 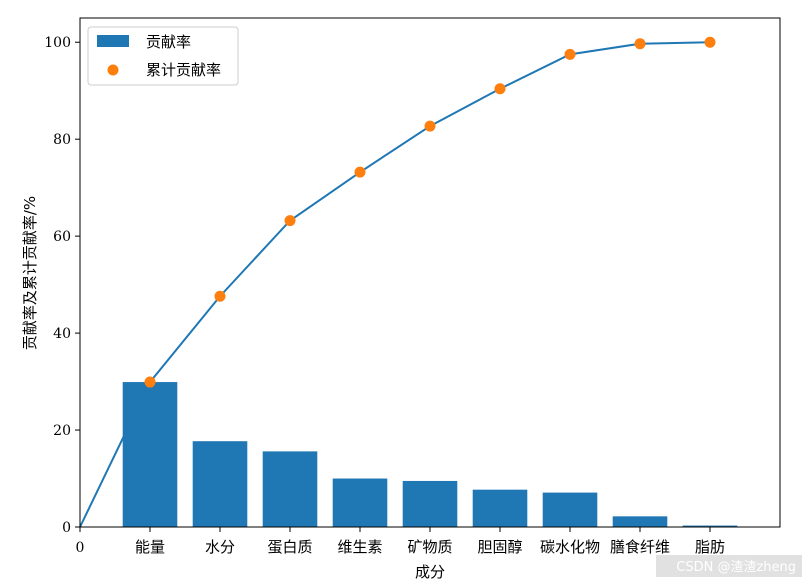 What do you see at coordinates (359, 547) in the screenshot?
I see `x-tick-label: 维生素` at bounding box center [359, 547].